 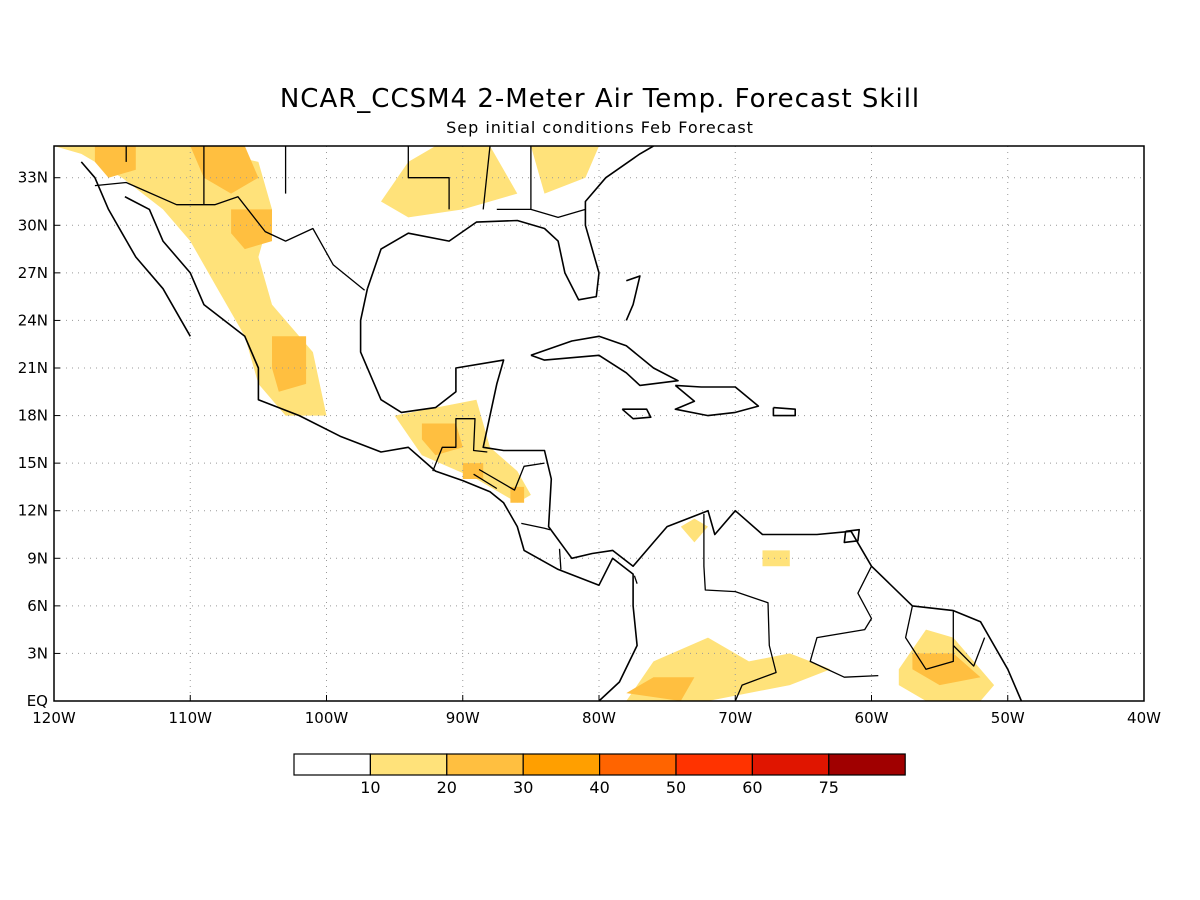 I want to click on colorbar-label: 20, so click(x=447, y=787).